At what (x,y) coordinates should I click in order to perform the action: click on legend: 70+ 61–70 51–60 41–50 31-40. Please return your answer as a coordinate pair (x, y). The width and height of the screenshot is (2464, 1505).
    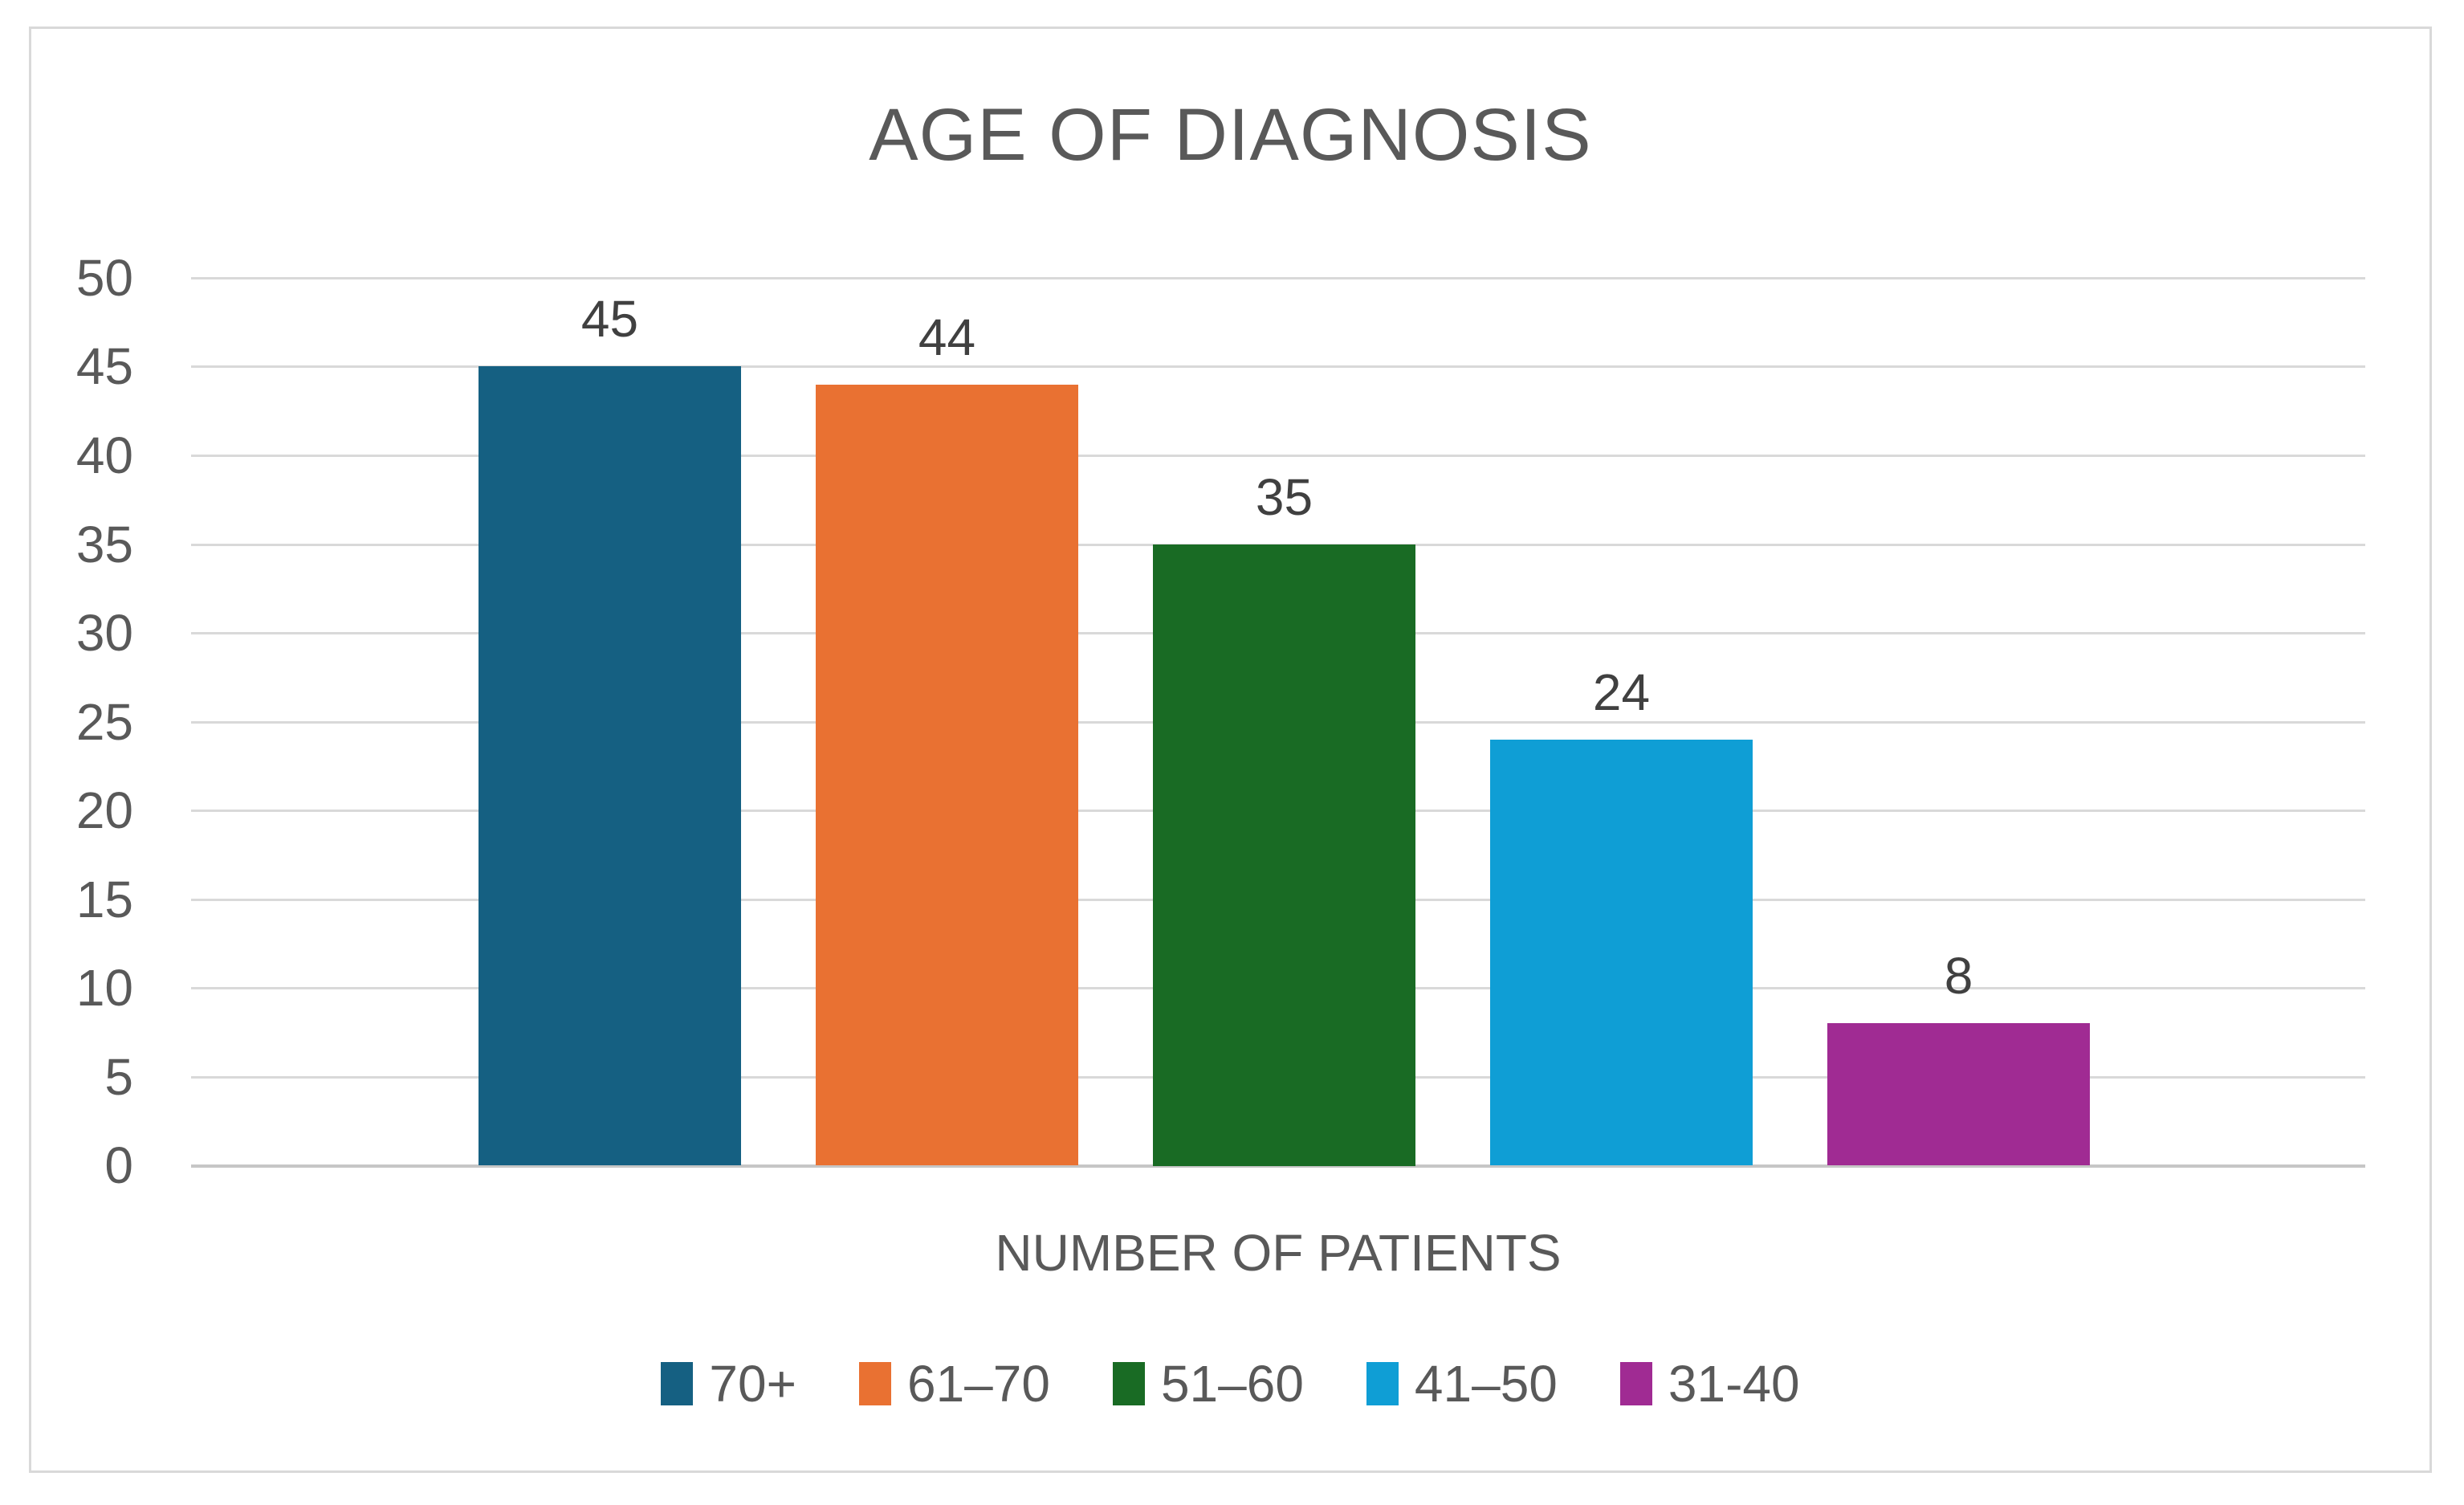
    Looking at the image, I should click on (1230, 1383).